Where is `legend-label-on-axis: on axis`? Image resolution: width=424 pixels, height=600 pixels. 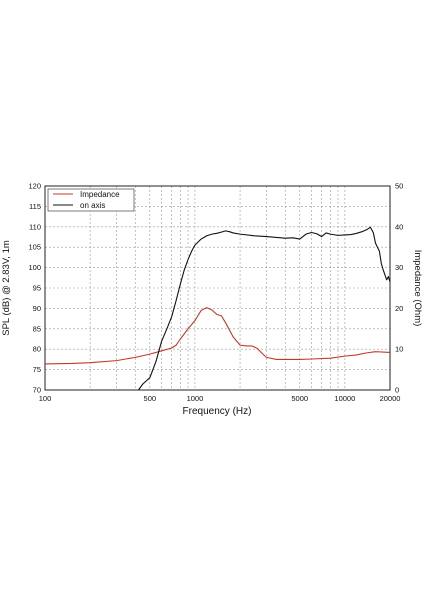
legend-label-on-axis: on axis is located at coordinates (92, 205).